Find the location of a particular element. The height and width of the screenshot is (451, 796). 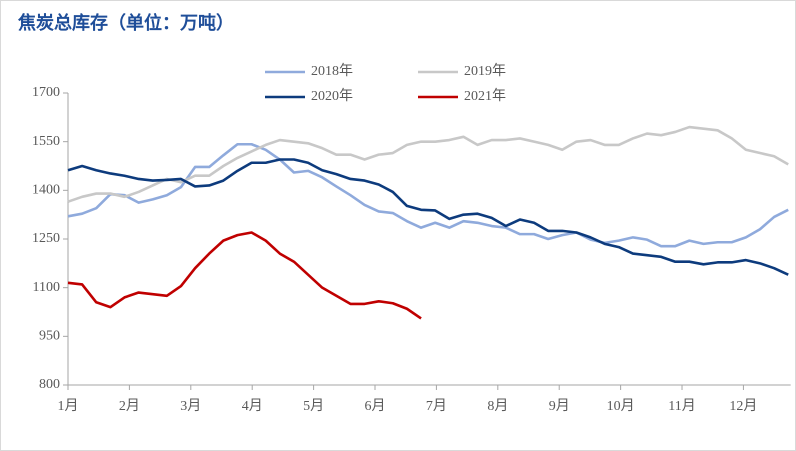

x-tick-label: 9月 is located at coordinates (559, 406).